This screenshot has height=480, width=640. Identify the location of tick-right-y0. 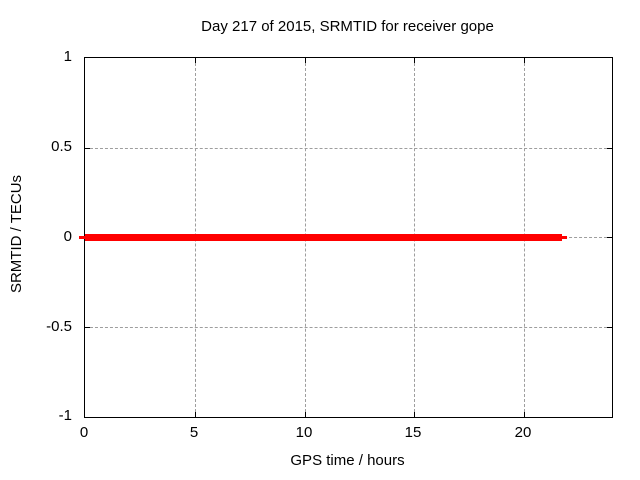
(609, 237).